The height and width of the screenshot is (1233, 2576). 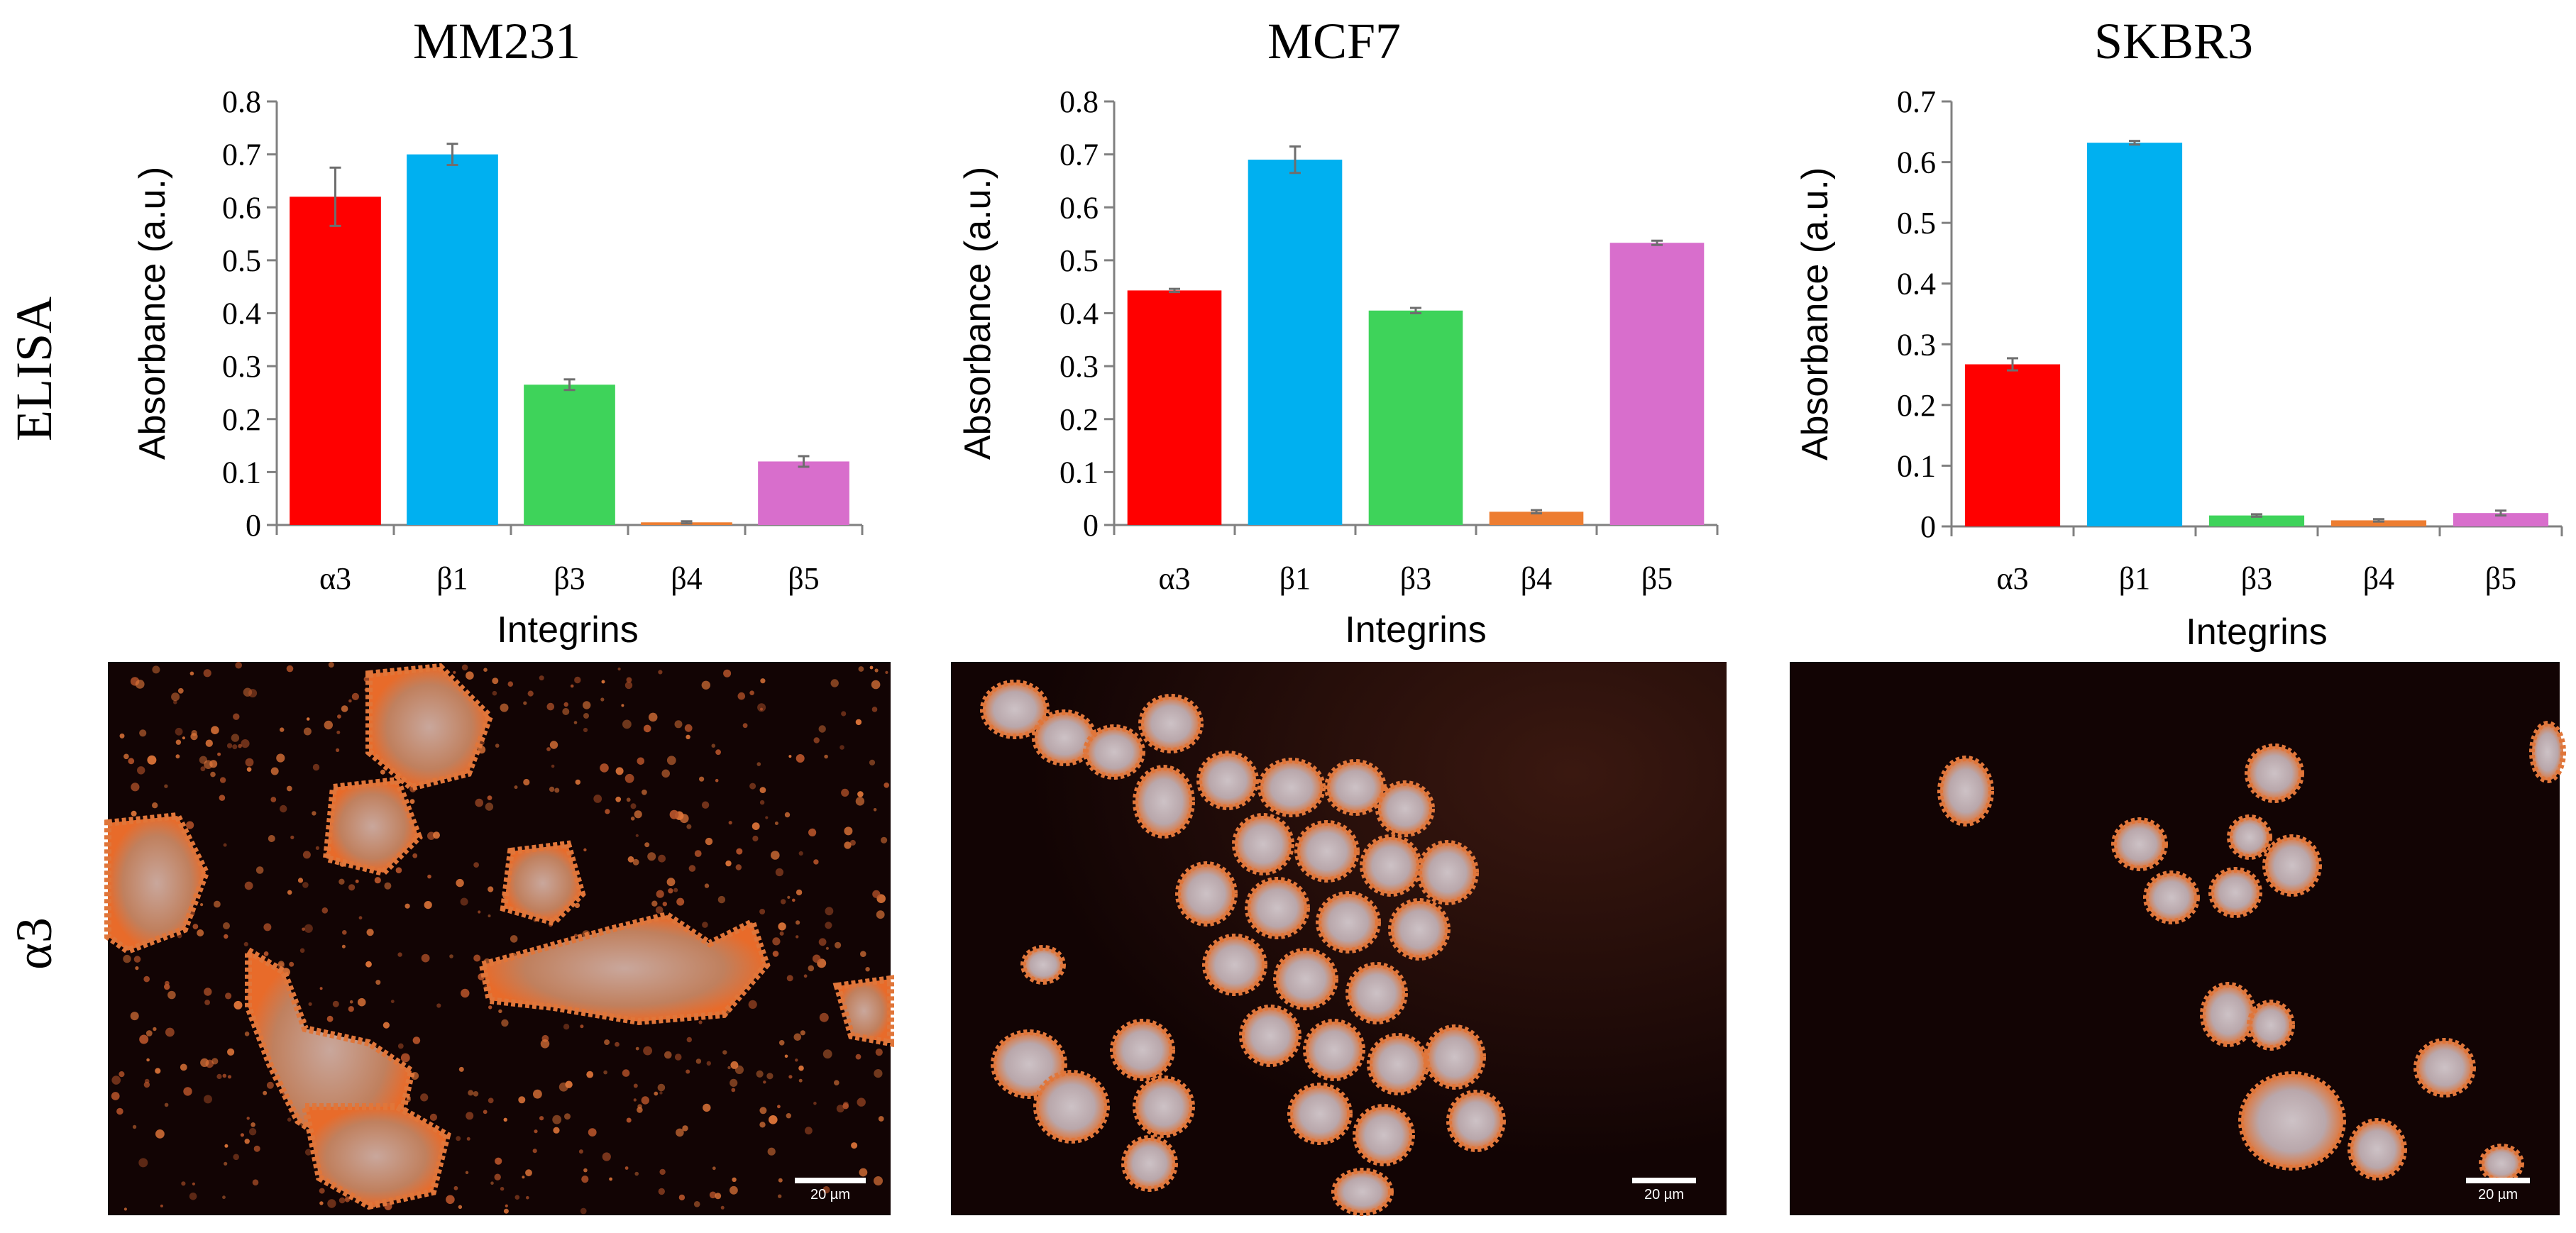 I want to click on y-axis-label: Absorbance (a.u.), so click(x=1815, y=313).